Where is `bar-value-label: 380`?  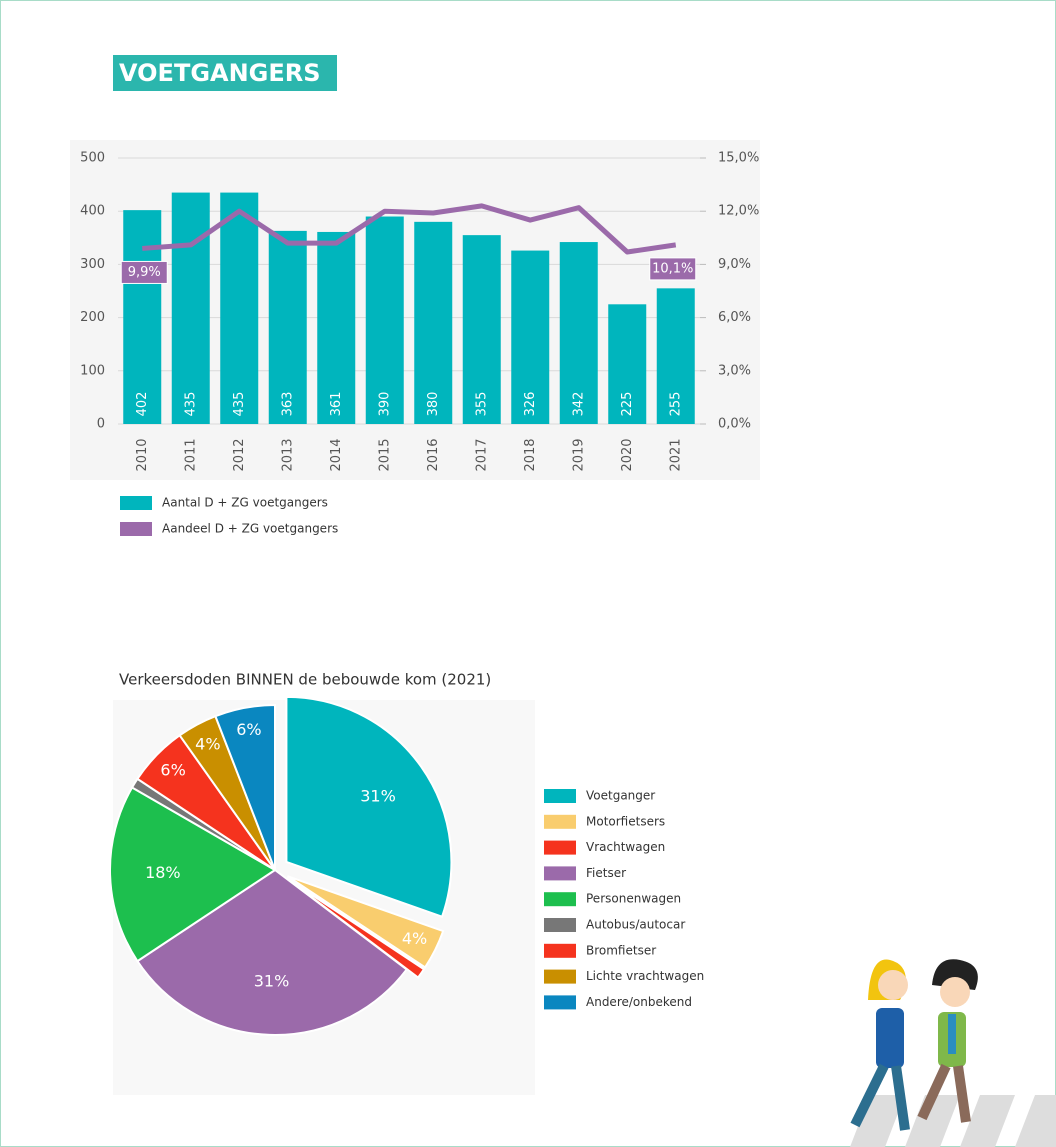
bar-value-label: 380 is located at coordinates (433, 404).